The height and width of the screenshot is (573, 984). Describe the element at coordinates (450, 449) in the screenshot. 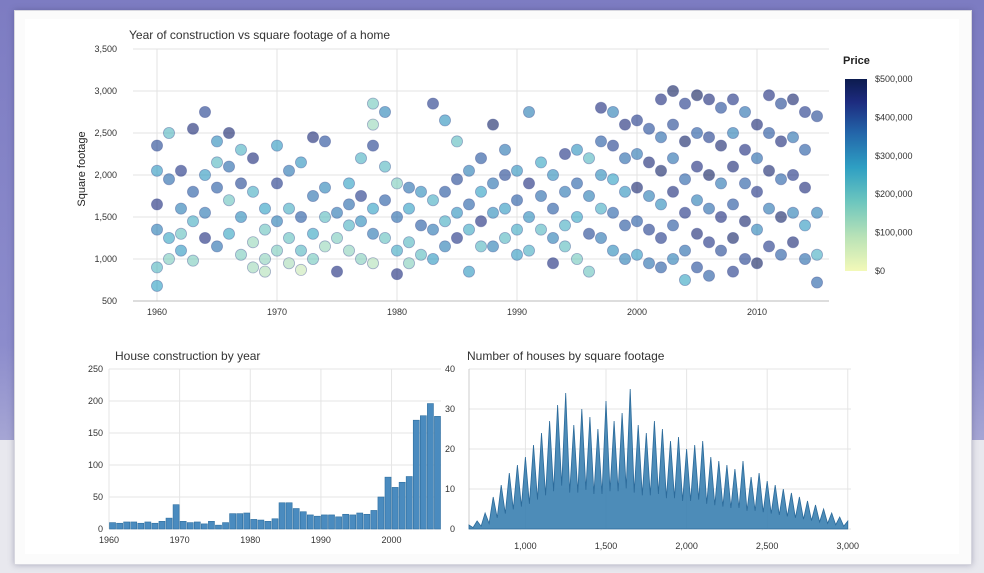

I see `area-y-tick-label: 20` at that location.